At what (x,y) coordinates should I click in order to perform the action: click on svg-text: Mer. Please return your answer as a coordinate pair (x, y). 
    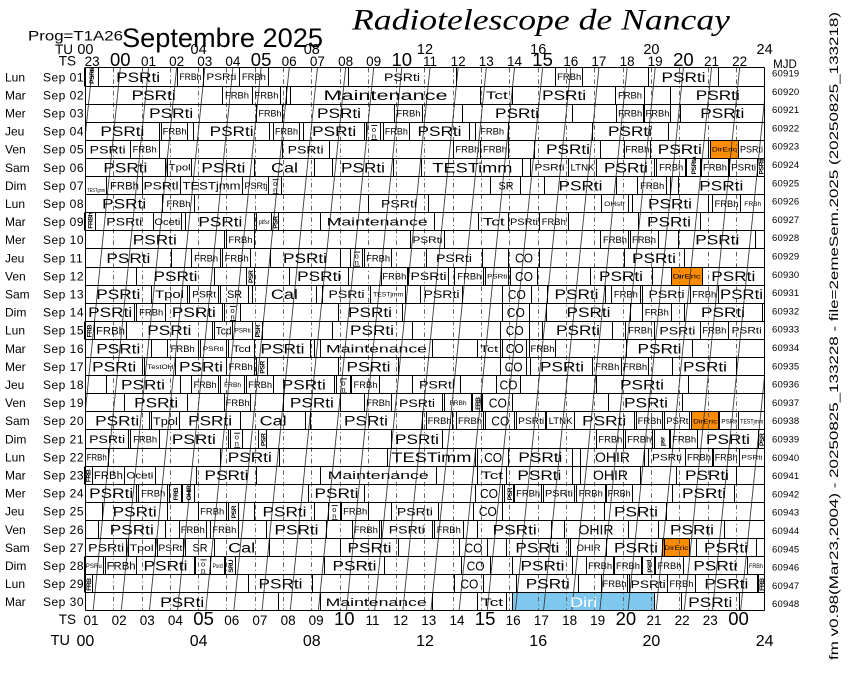
    Looking at the image, I should click on (15, 494).